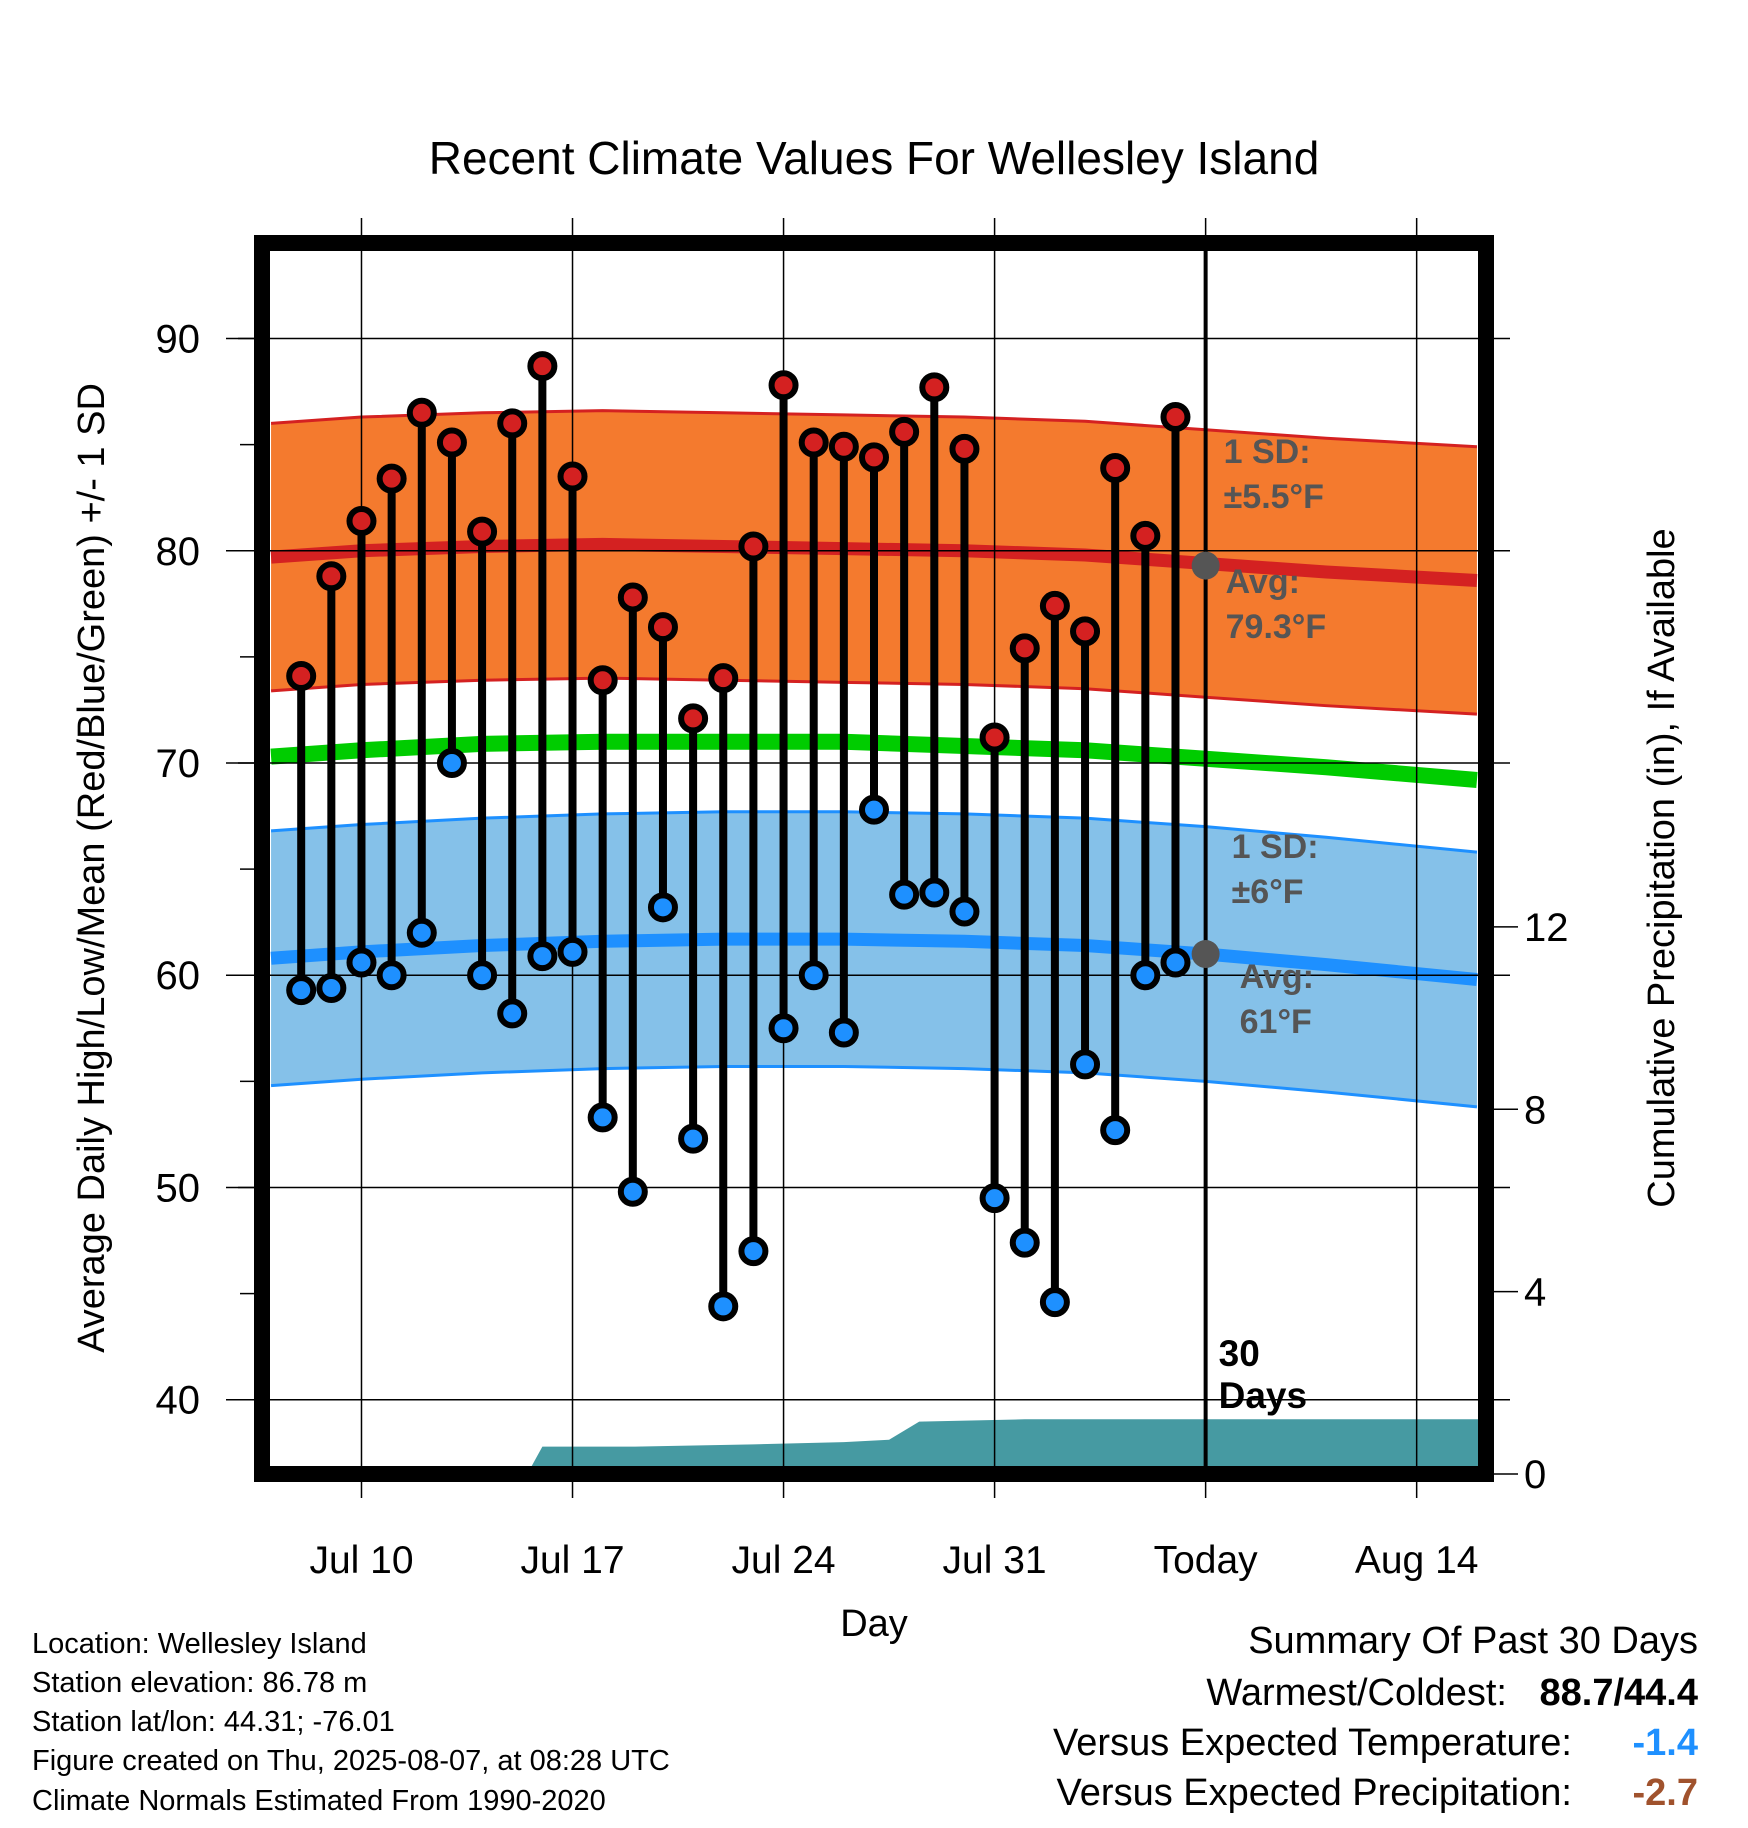  What do you see at coordinates (1276, 1022) in the screenshot?
I see `low-avg-value: 61°F` at bounding box center [1276, 1022].